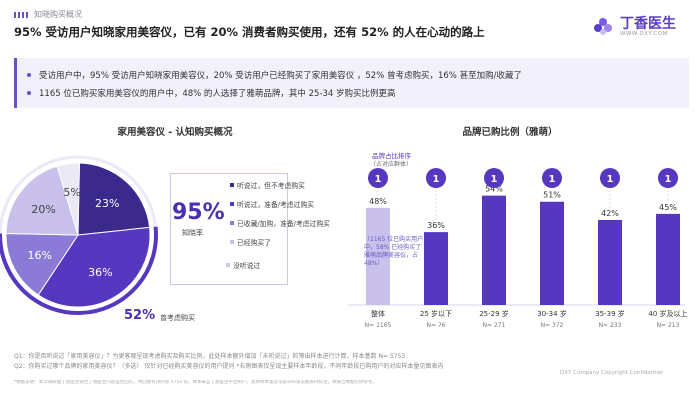 The image size is (700, 400). Describe the element at coordinates (394, 251) in the screenshot. I see `bar-annotation: （1165 位已购买用户中，58% 已经购买了雅萌品牌美容仪，占 48%）` at that location.